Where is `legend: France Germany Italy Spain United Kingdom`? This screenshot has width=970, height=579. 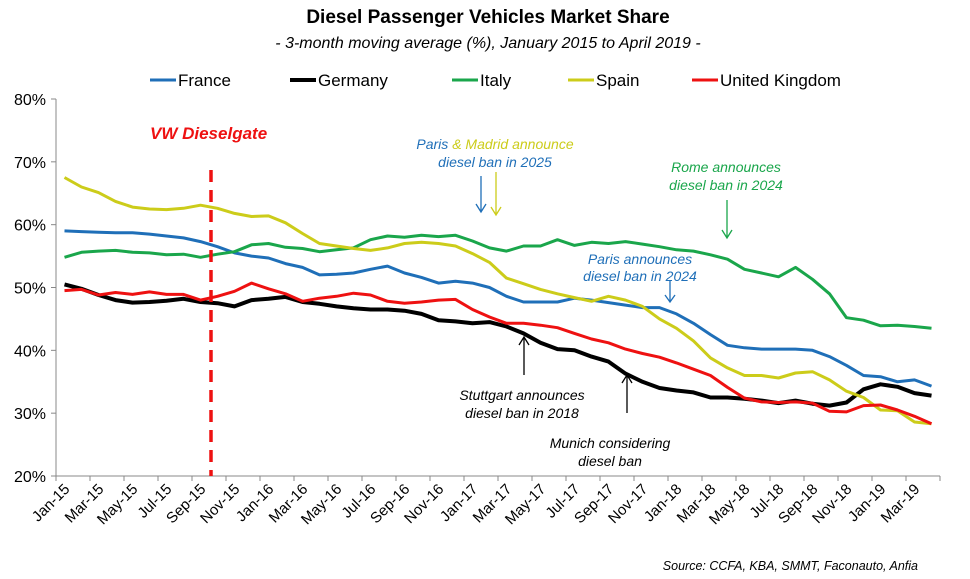
legend: France Germany Italy Spain United Kingdom is located at coordinates (495, 80).